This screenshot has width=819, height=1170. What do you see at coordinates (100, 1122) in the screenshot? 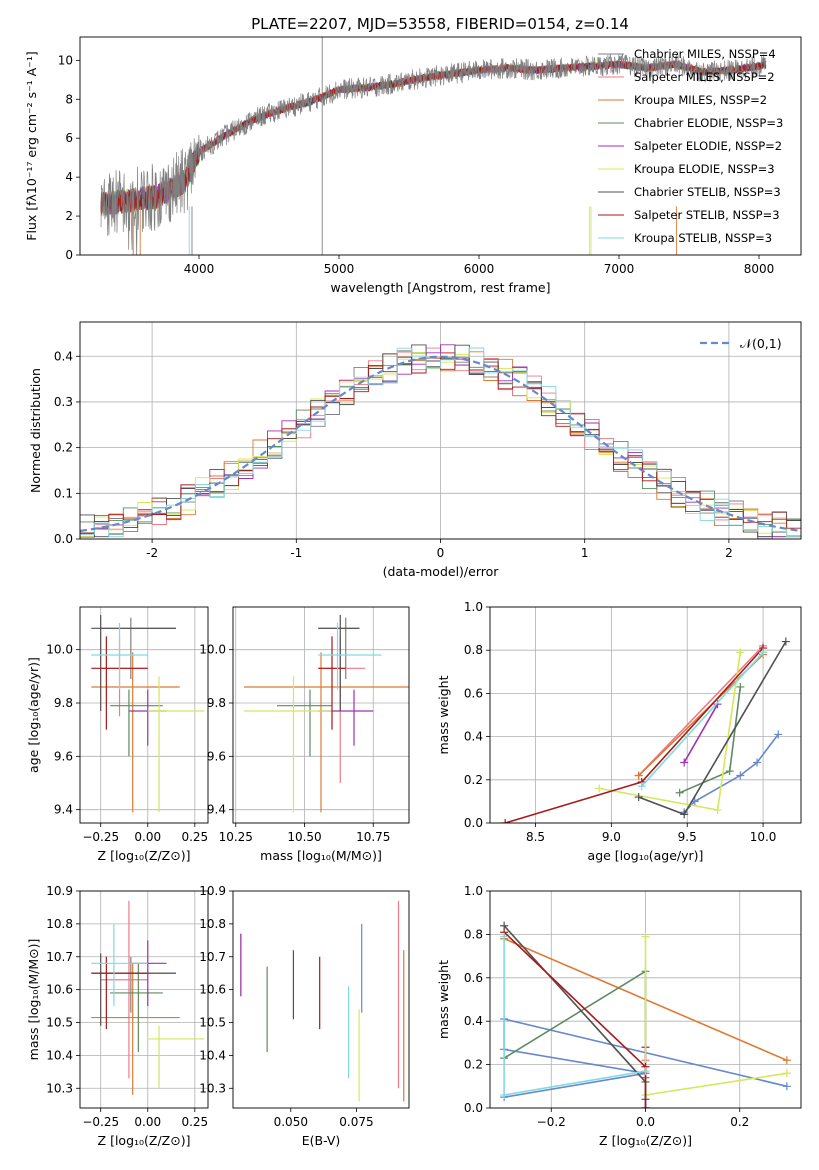
I see `x-tick-label: −0.25` at bounding box center [100, 1122].